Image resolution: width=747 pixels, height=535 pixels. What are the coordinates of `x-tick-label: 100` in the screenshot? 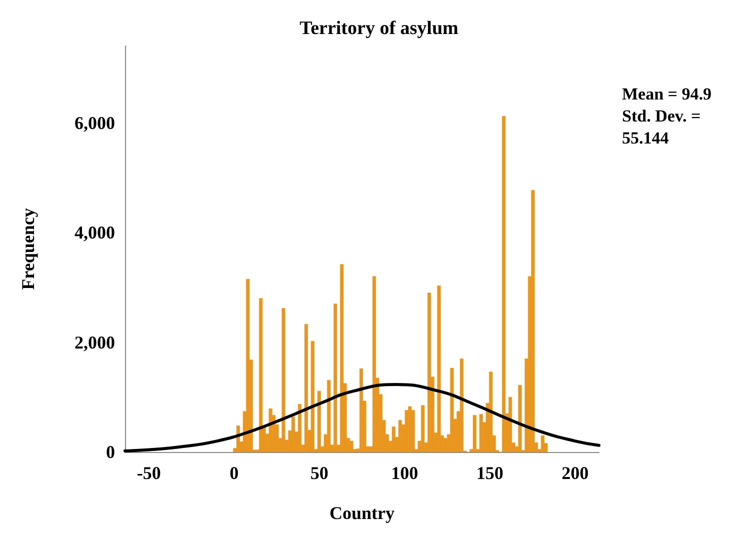 It's located at (404, 473).